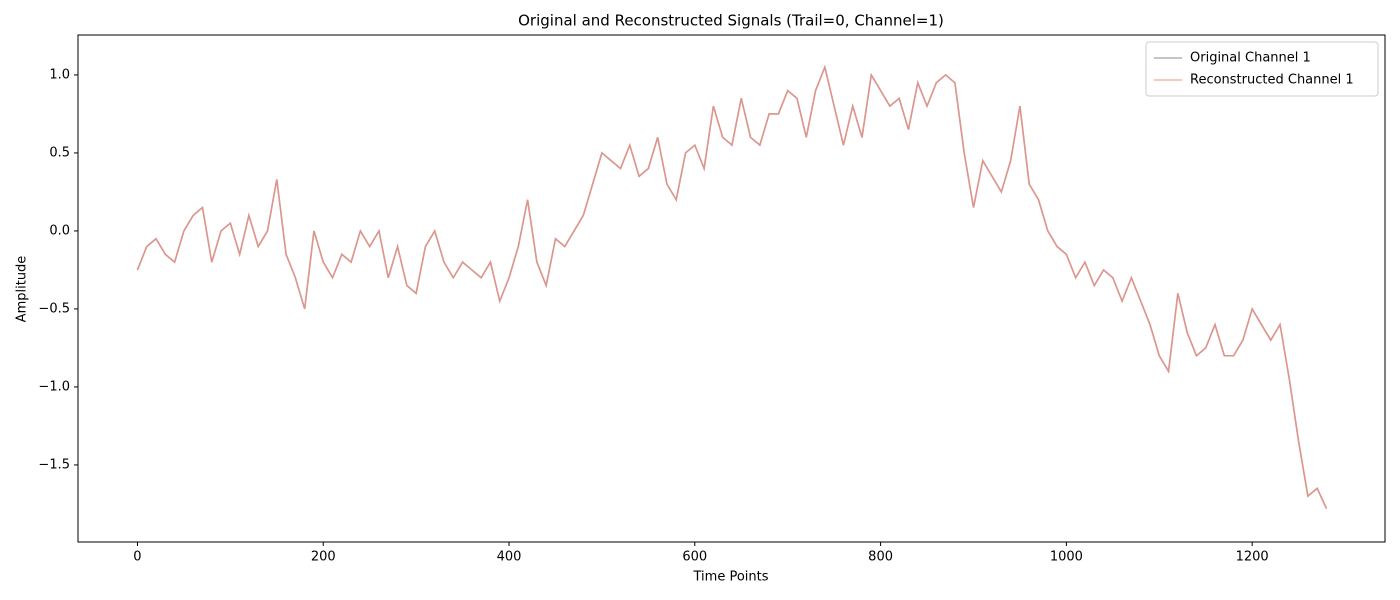 This screenshot has width=1400, height=600. I want to click on y-tick-label: −0.5, so click(54, 308).